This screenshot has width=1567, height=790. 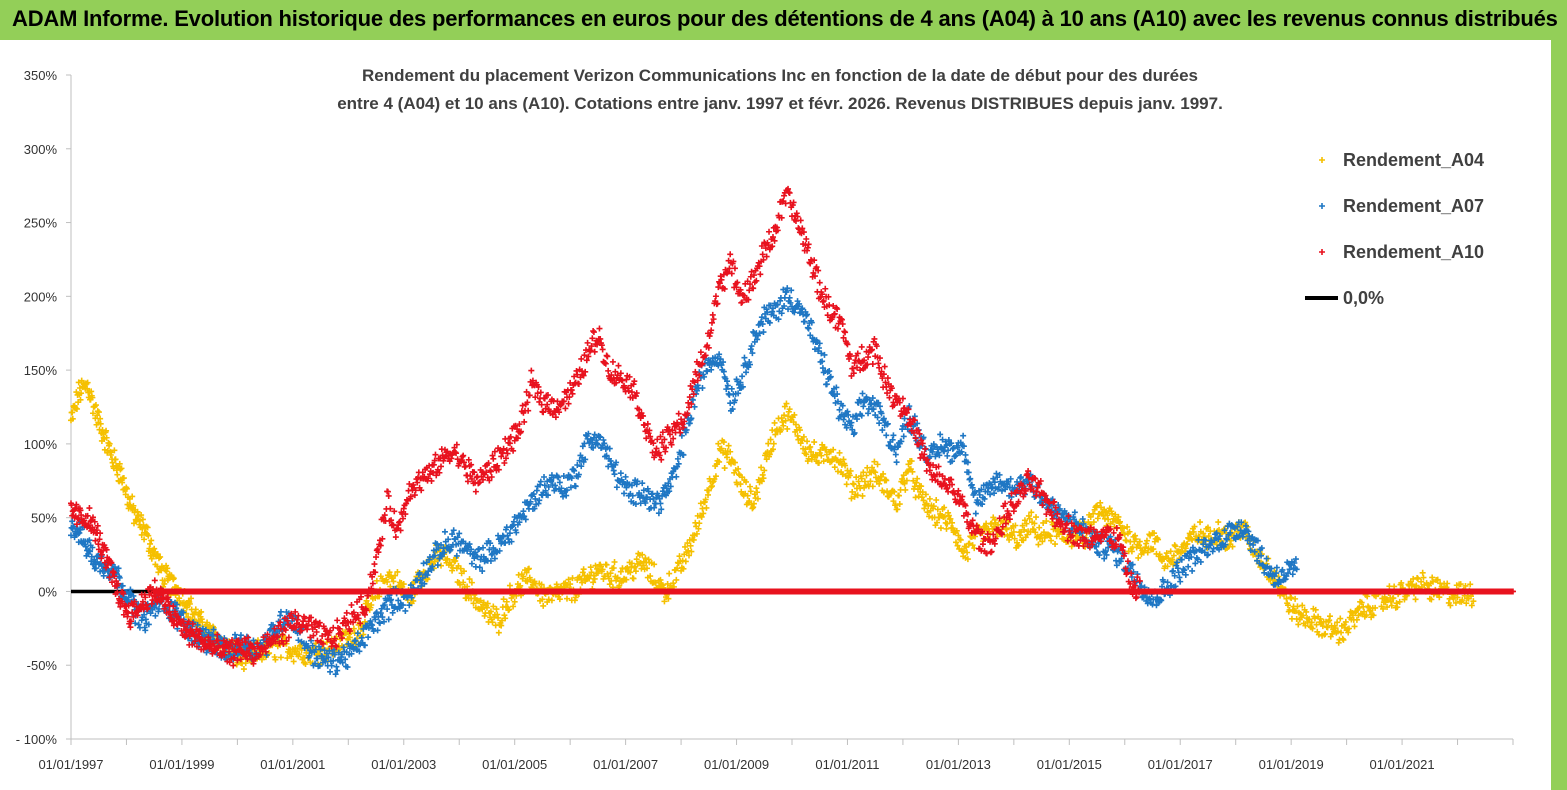 What do you see at coordinates (514, 764) in the screenshot?
I see `x-tick-label: 01/01/2005` at bounding box center [514, 764].